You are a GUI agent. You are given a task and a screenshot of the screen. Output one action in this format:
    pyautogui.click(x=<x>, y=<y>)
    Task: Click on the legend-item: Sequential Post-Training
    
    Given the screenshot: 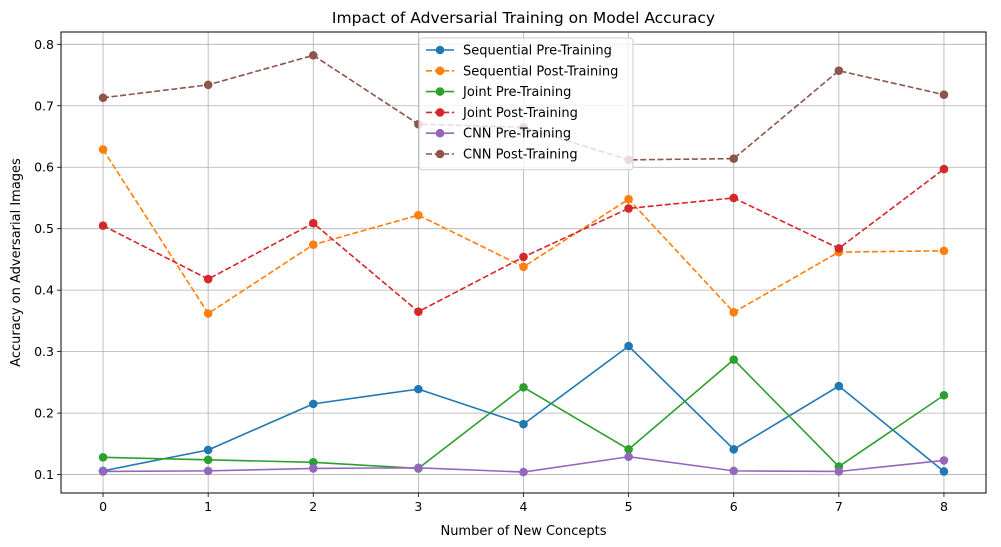 What is the action you would take?
    pyautogui.click(x=522, y=71)
    